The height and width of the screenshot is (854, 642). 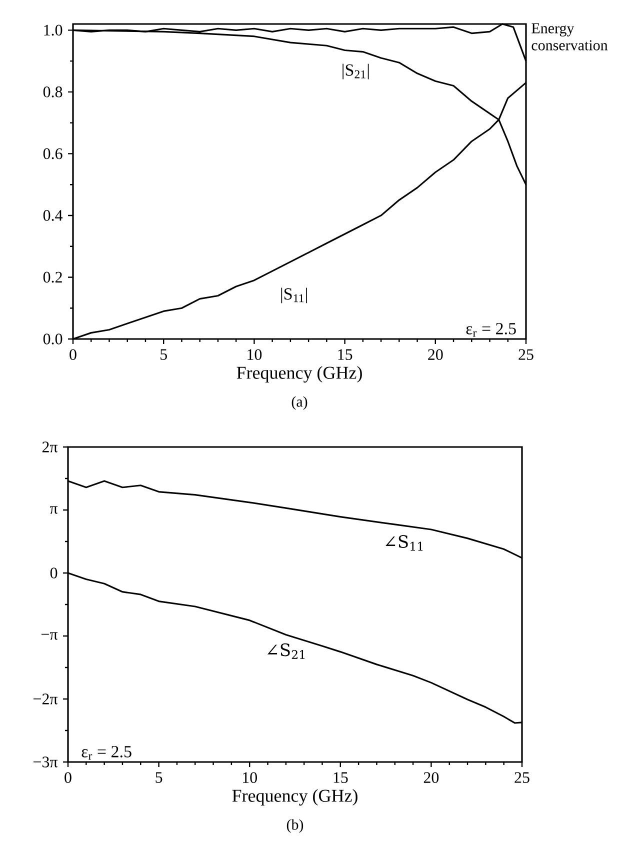 What do you see at coordinates (300, 403) in the screenshot?
I see `text: (a)` at bounding box center [300, 403].